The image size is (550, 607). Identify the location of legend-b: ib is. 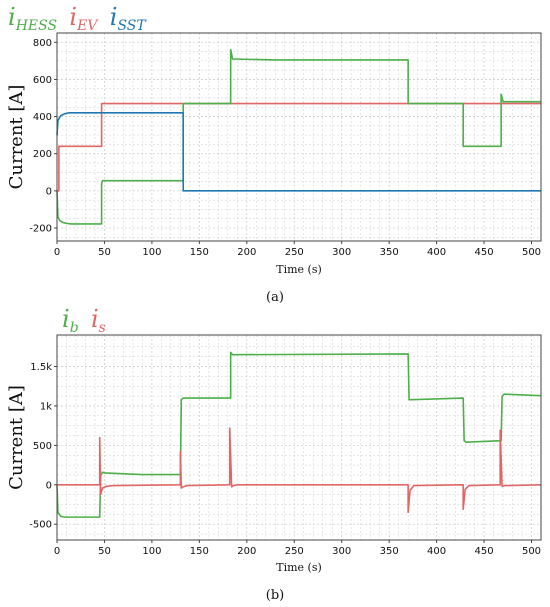
(84, 320).